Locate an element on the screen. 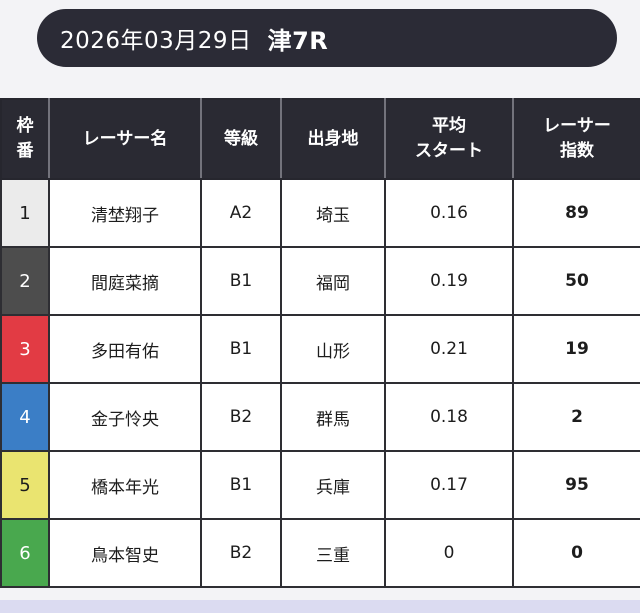 The height and width of the screenshot is (613, 640). table-row: 3 多田有佑 B1 山形 0.21 19 is located at coordinates (320, 349).